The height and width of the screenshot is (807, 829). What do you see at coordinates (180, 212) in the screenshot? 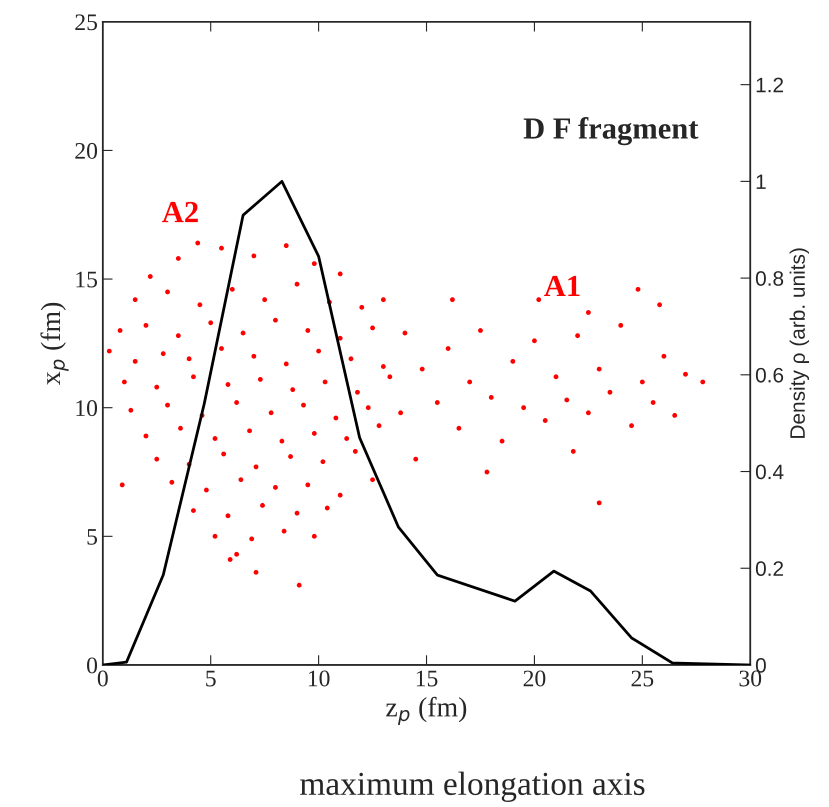
I see `annotation: A2` at bounding box center [180, 212].